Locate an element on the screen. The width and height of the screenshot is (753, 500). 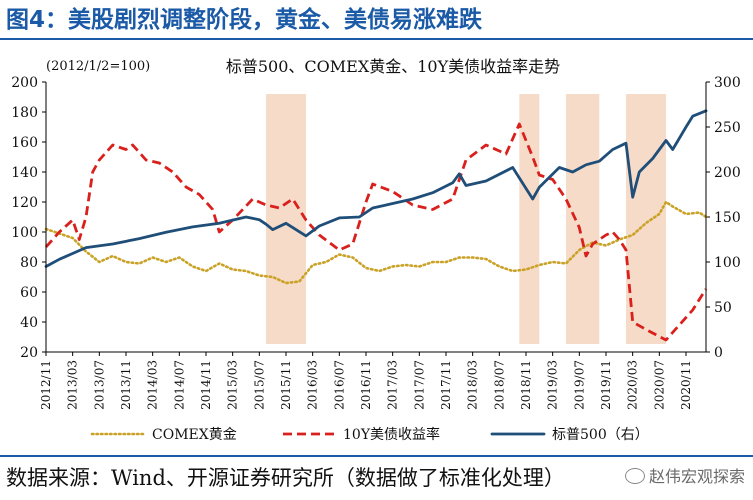
right-tick-label: 200 is located at coordinates (727, 173).